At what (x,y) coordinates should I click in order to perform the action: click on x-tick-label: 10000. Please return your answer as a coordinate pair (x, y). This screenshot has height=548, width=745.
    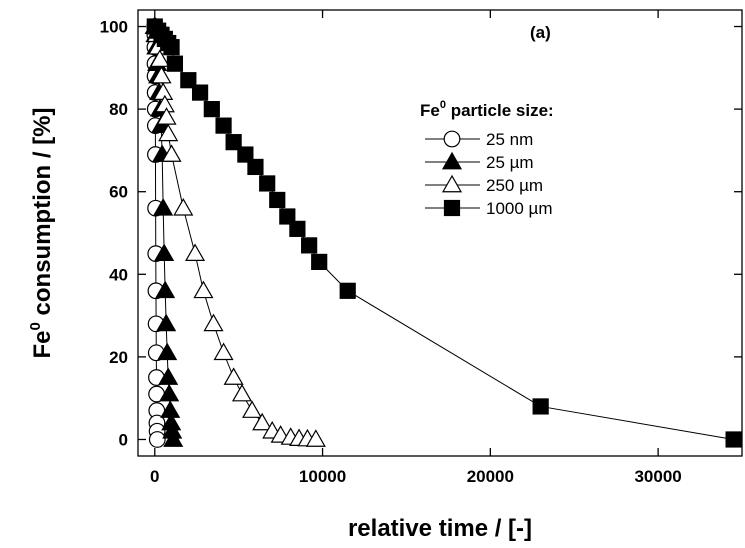
    Looking at the image, I should click on (322, 476).